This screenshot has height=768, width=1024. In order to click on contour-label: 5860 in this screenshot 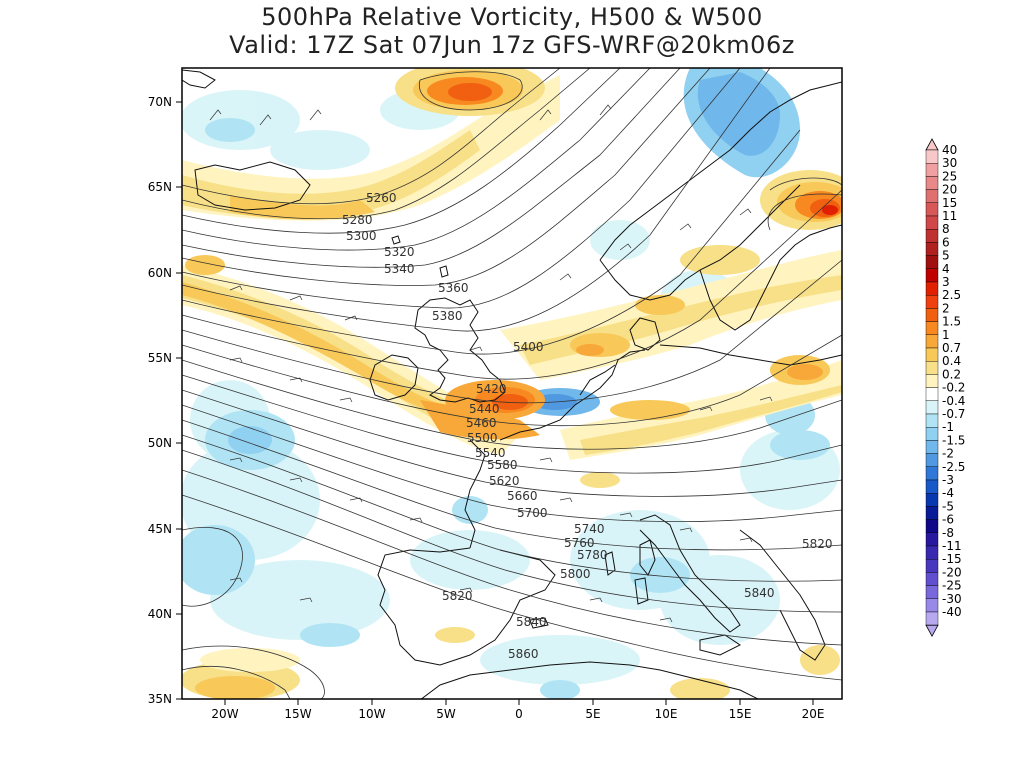, I will do `click(523, 654)`.